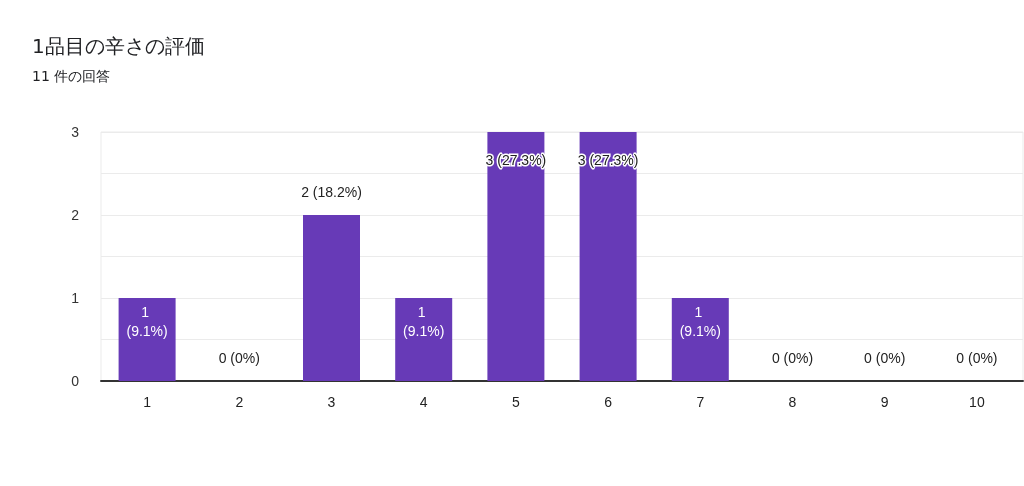 The width and height of the screenshot is (1024, 486). I want to click on x-tick-label: 9, so click(884, 402).